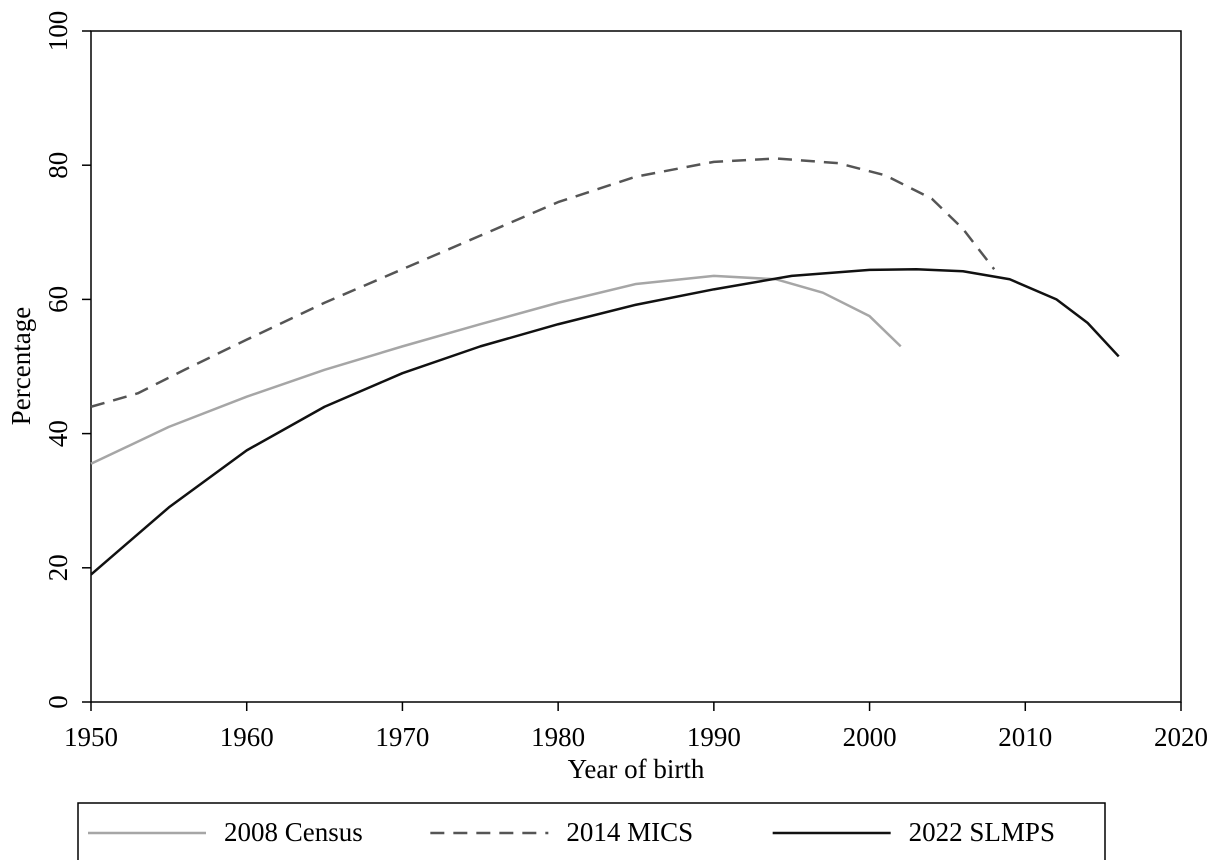 The height and width of the screenshot is (860, 1223). I want to click on legend-label: 2008 Census, so click(293, 832).